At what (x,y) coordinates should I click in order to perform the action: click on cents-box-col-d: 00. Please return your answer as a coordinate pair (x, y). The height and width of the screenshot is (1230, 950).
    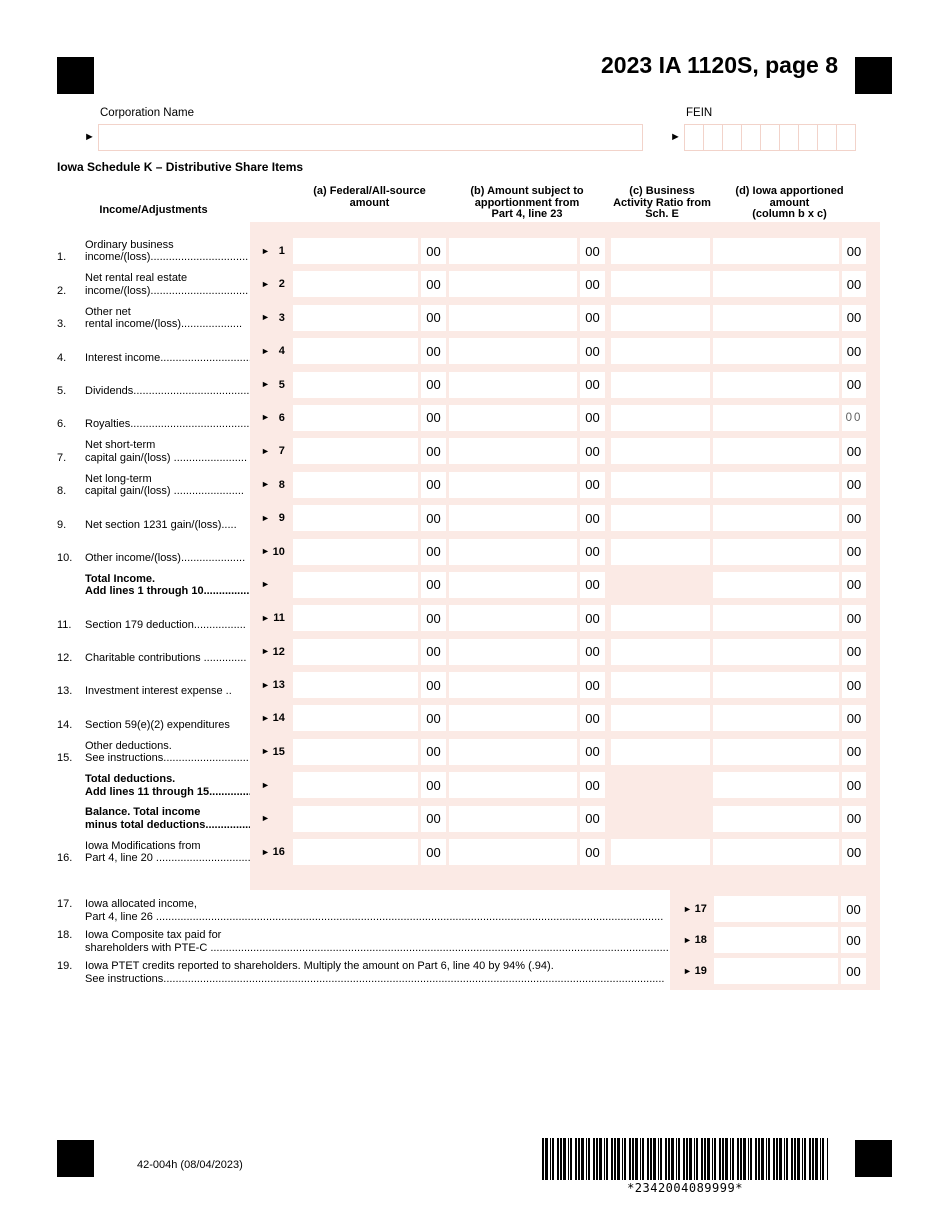
    Looking at the image, I should click on (854, 451).